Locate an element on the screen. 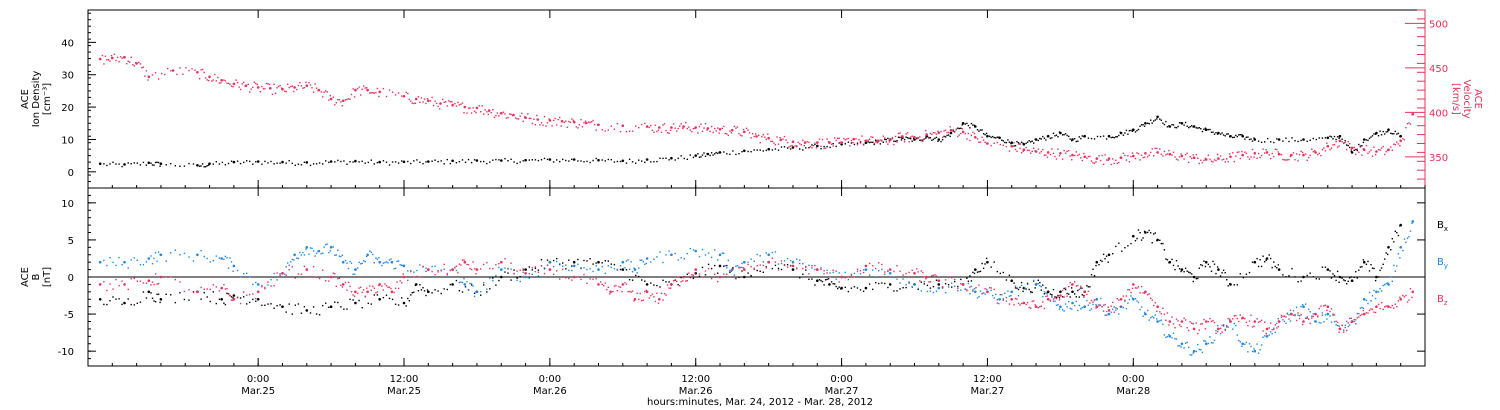 This screenshot has height=410, width=1500. x-tick-time: 12:00 is located at coordinates (695, 379).